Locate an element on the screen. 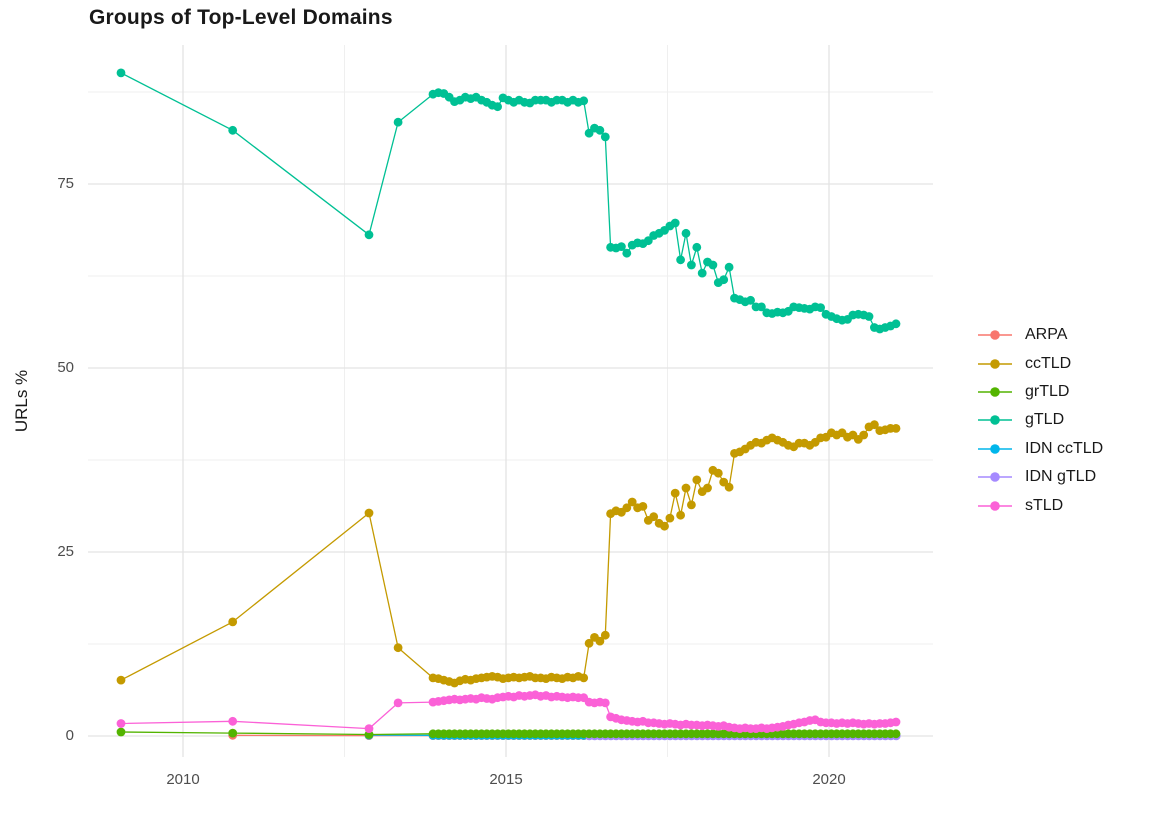 The image size is (1164, 827). legend-item-IDN-gTLD: IDN gTLD is located at coordinates (1040, 477).